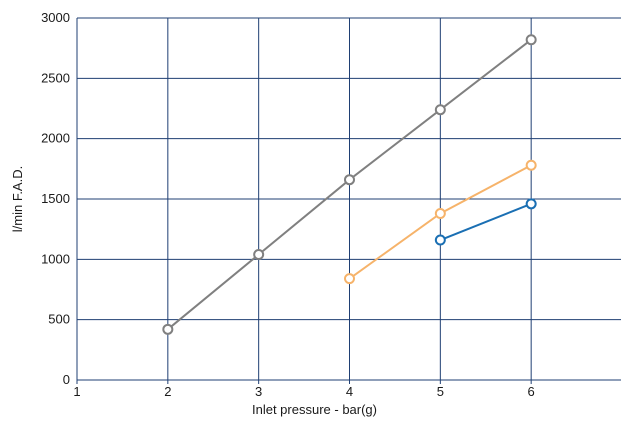  Describe the element at coordinates (531, 391) in the screenshot. I see `x-tick-label: 6` at that location.